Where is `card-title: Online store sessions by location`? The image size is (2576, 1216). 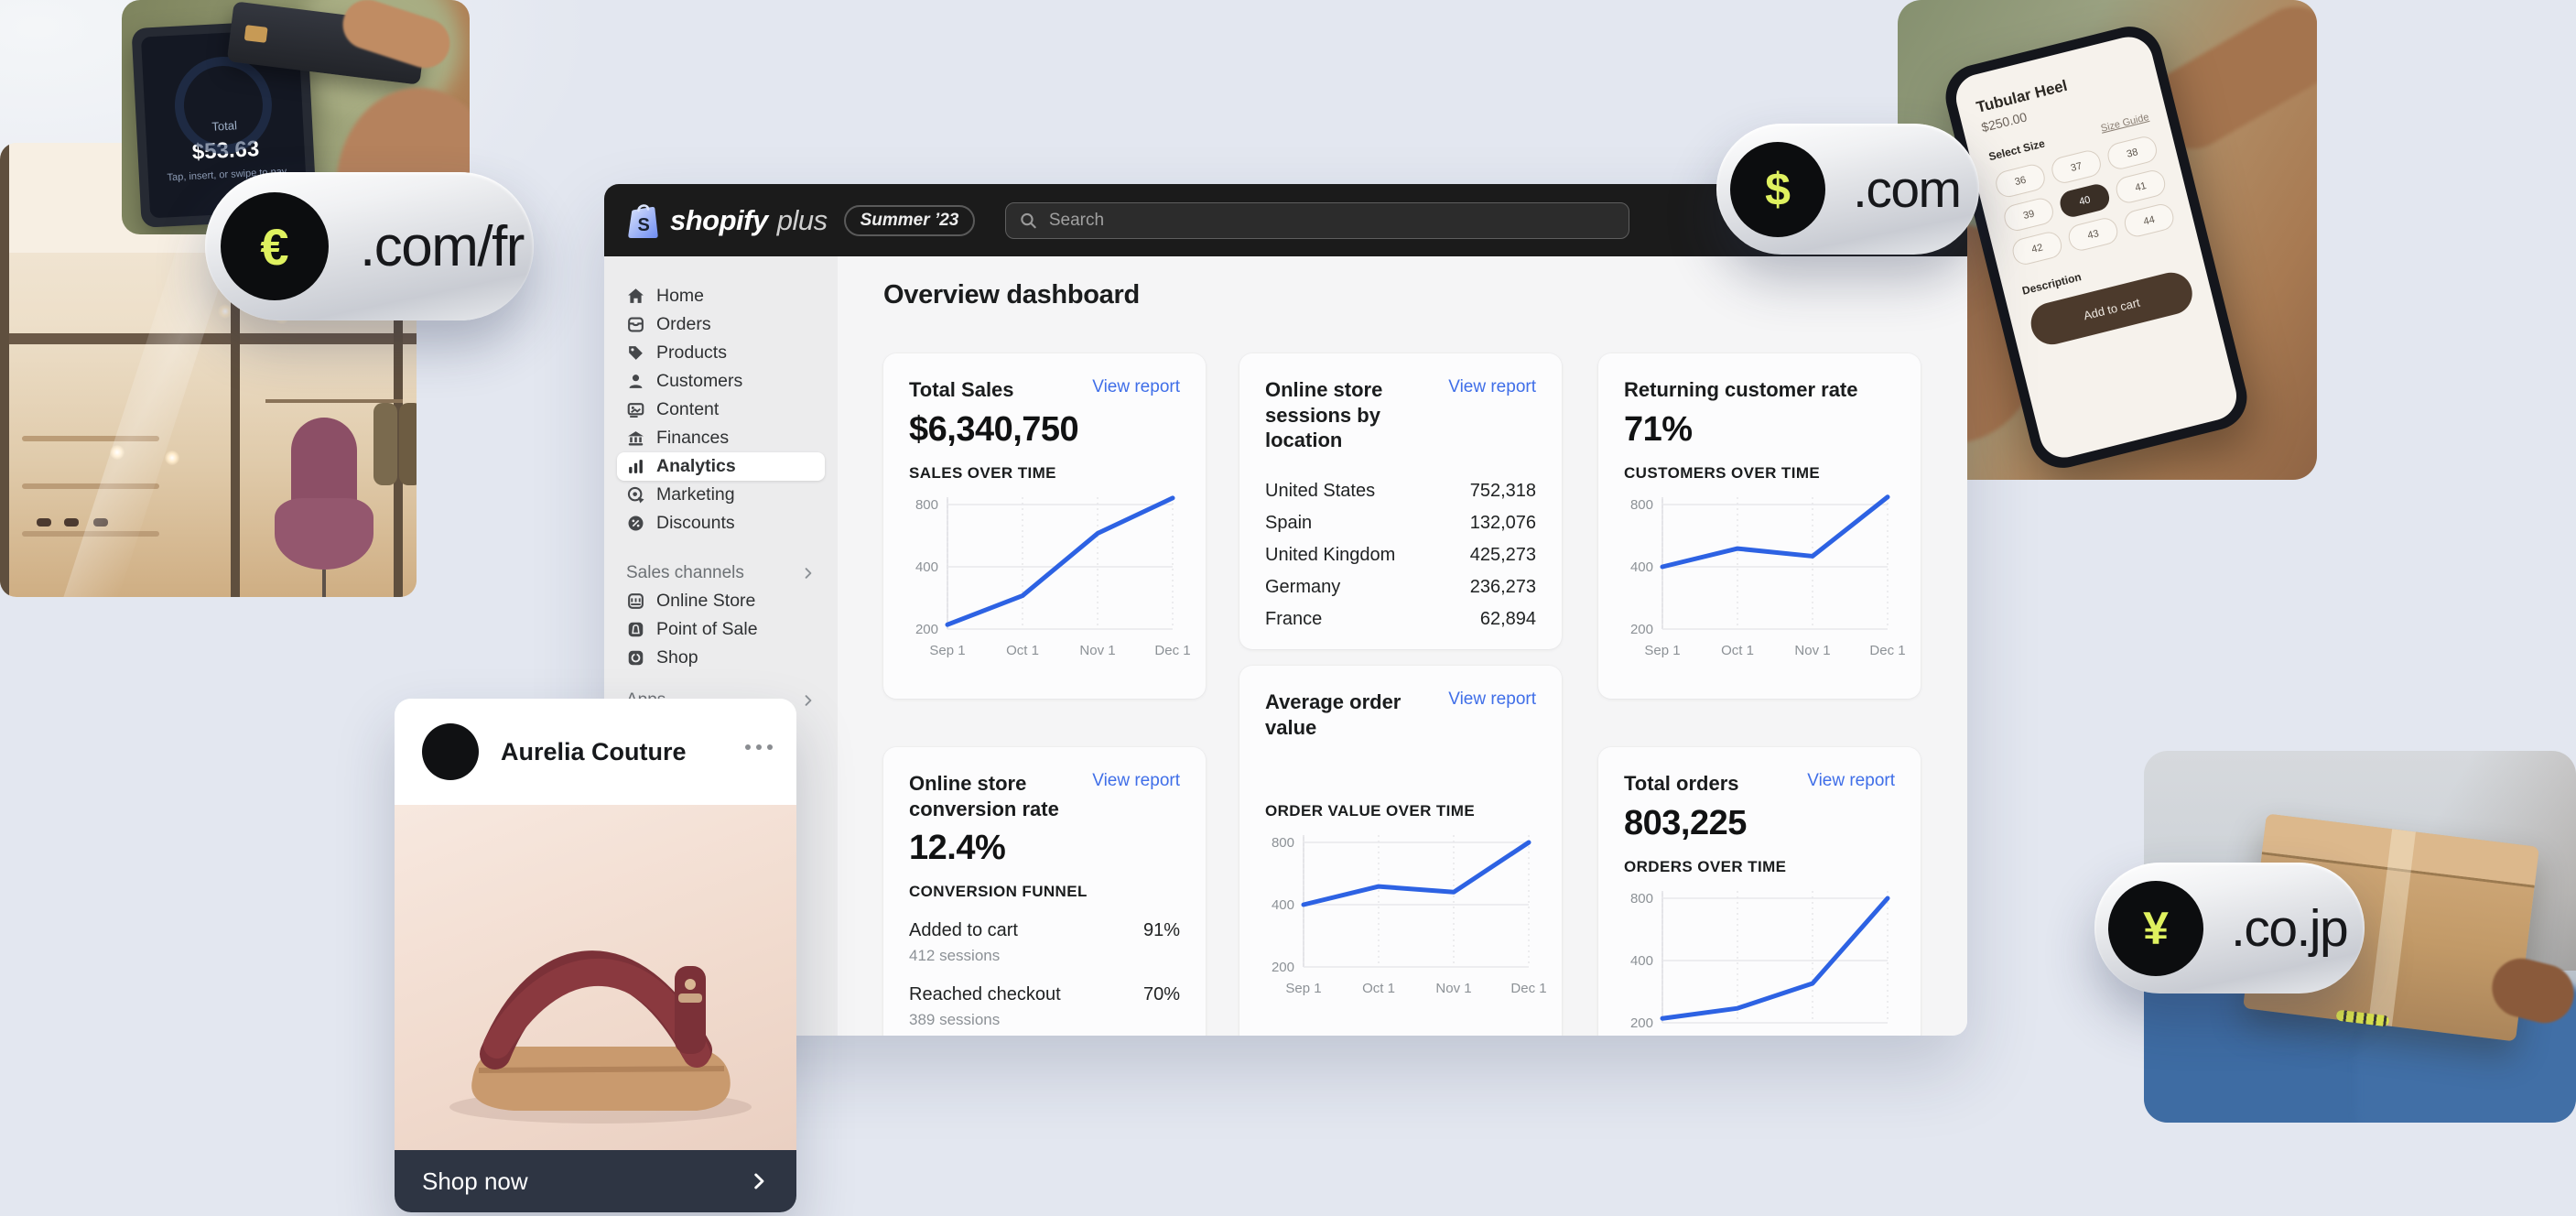
card-title: Online store sessions by location is located at coordinates (1324, 414).